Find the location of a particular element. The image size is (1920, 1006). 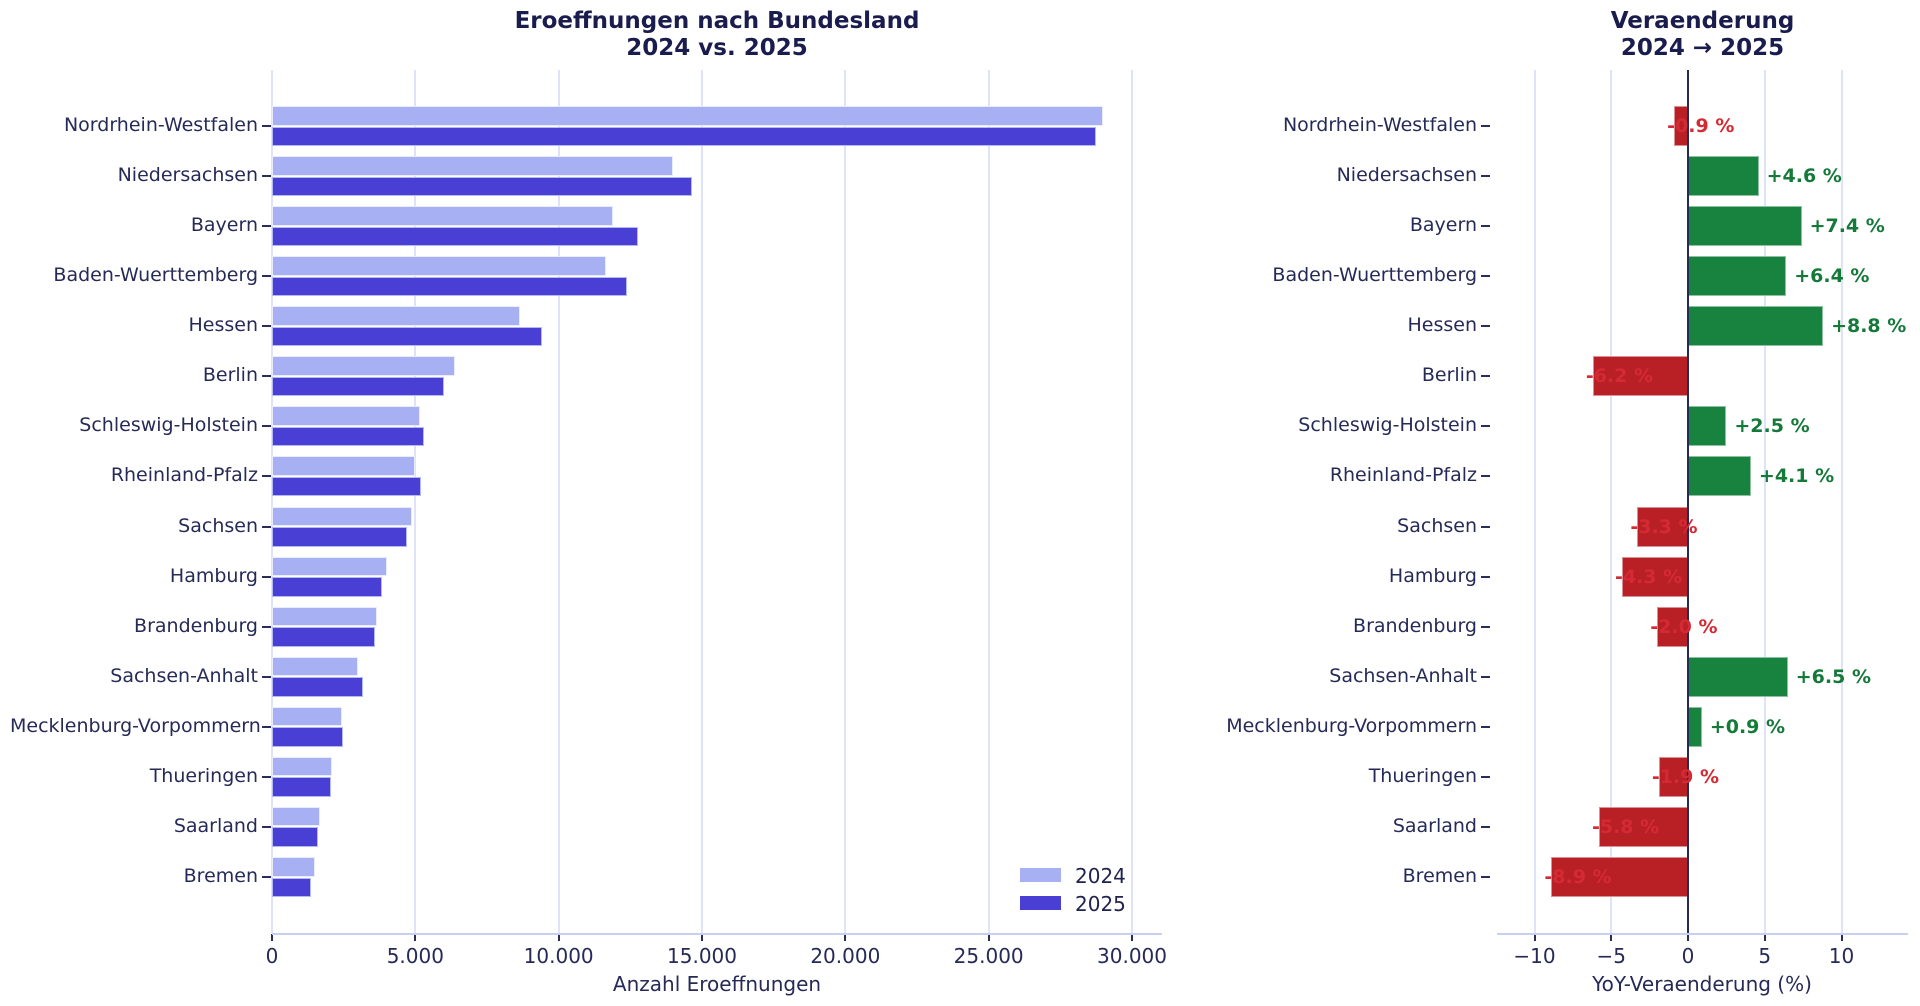

change-bar-label: -3.3 % is located at coordinates (1664, 526).